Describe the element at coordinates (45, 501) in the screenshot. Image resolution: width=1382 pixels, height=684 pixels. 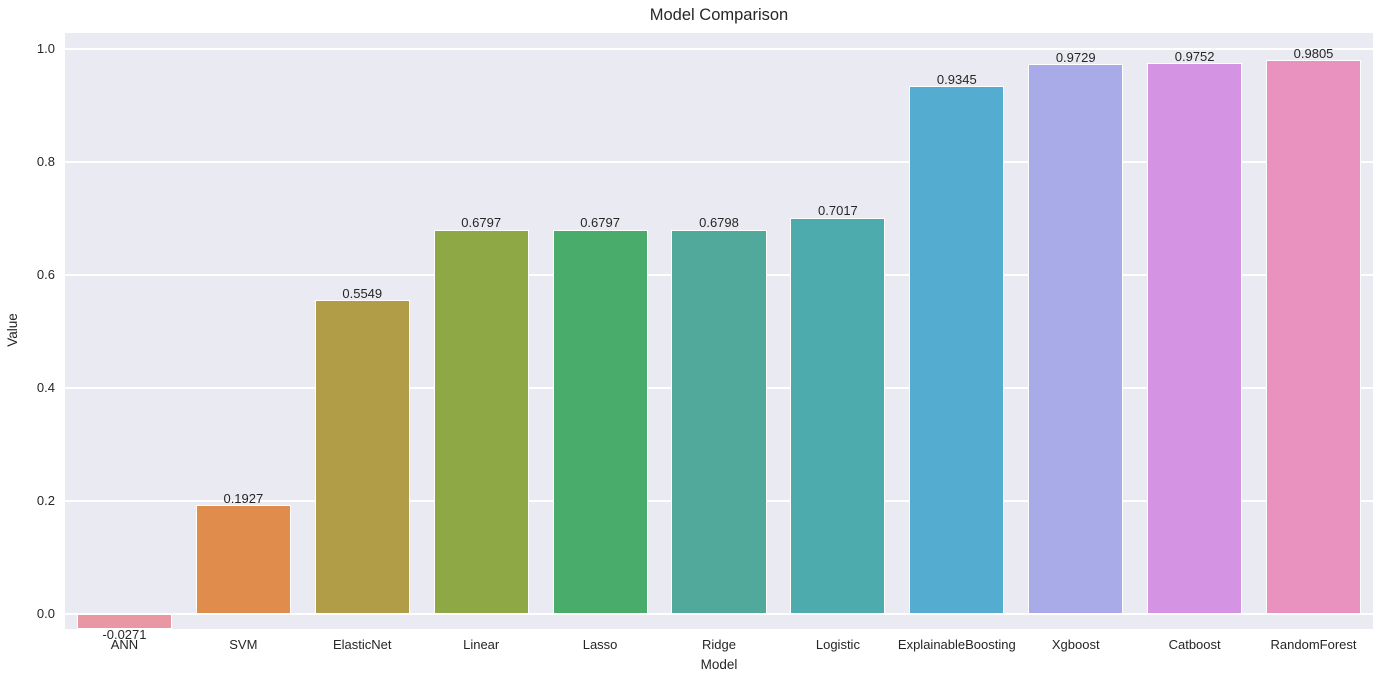
I see `y-tick-label: 0.2` at that location.